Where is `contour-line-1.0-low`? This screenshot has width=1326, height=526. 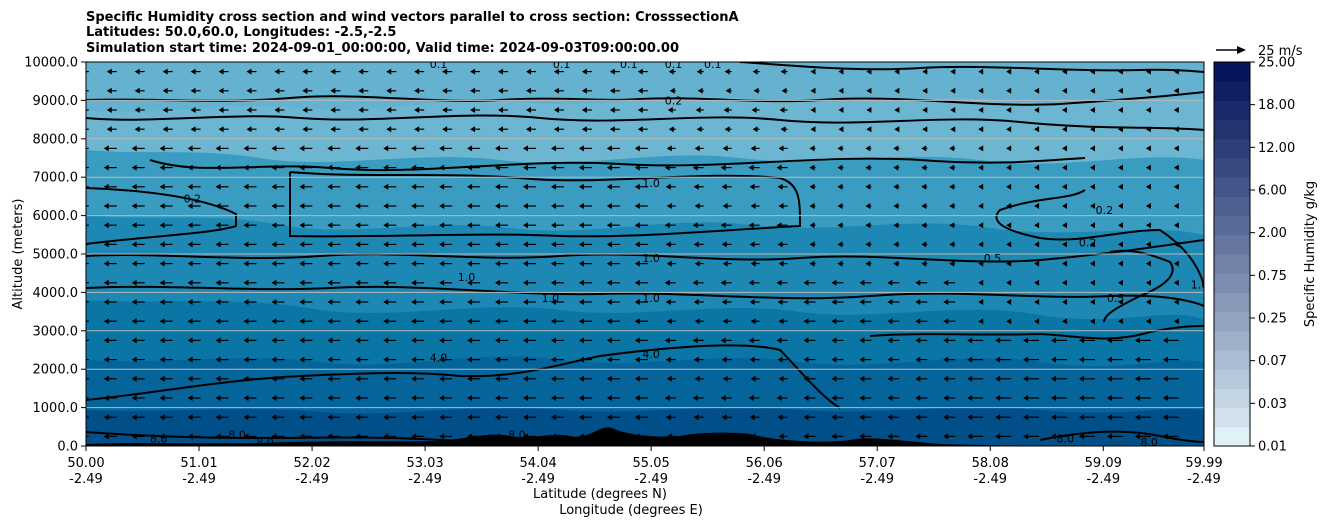 contour-line-1.0-low is located at coordinates (645, 296).